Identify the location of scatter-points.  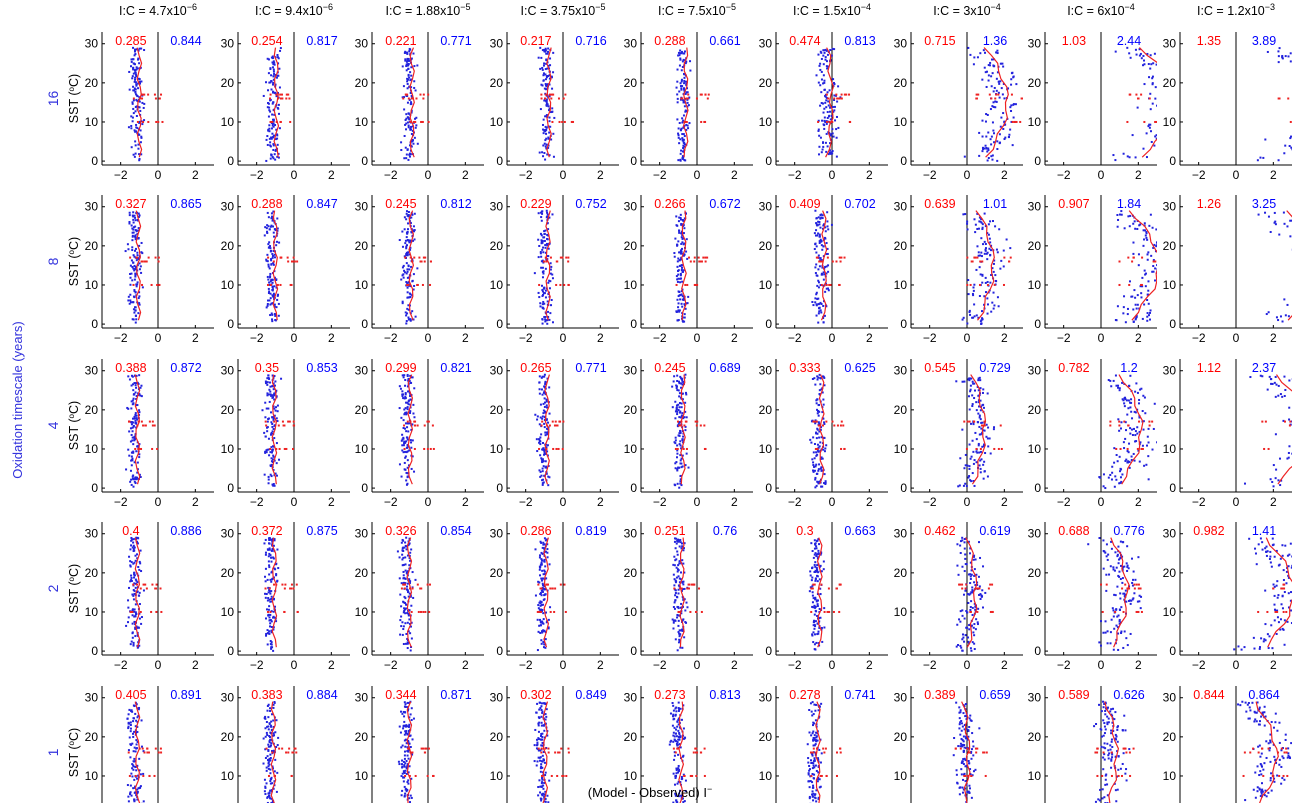
(142, 431).